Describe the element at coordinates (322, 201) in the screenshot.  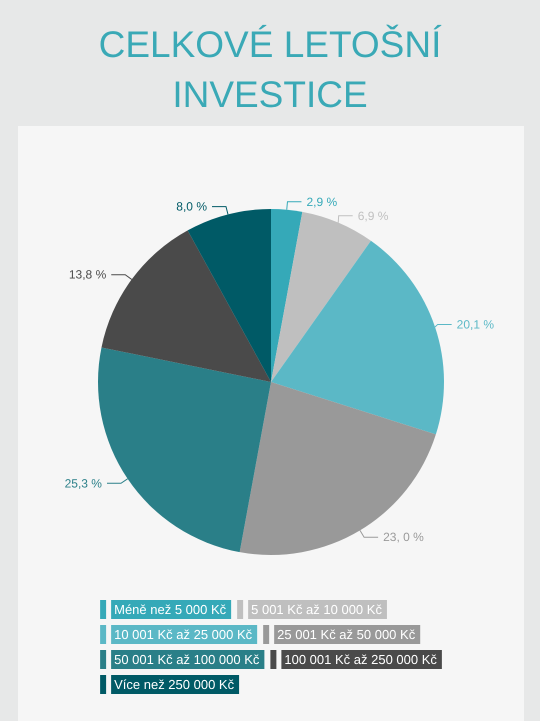
I see `data-label: 2,9 %` at that location.